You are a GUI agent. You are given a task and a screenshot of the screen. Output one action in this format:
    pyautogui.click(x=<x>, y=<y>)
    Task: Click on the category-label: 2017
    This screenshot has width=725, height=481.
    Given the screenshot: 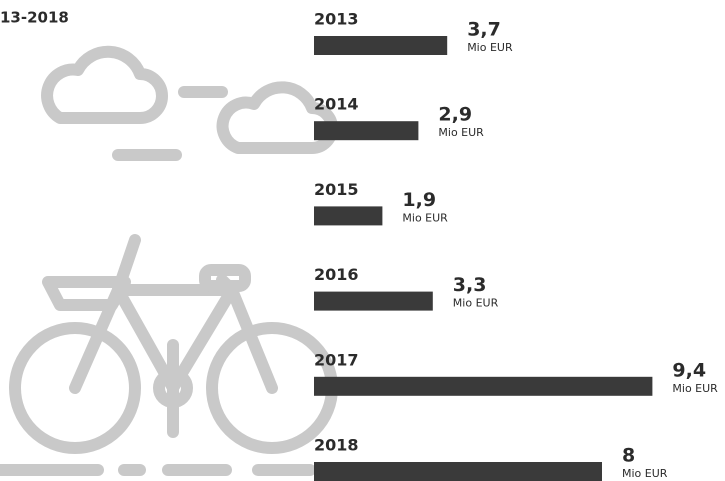 What is the action you would take?
    pyautogui.click(x=336, y=359)
    